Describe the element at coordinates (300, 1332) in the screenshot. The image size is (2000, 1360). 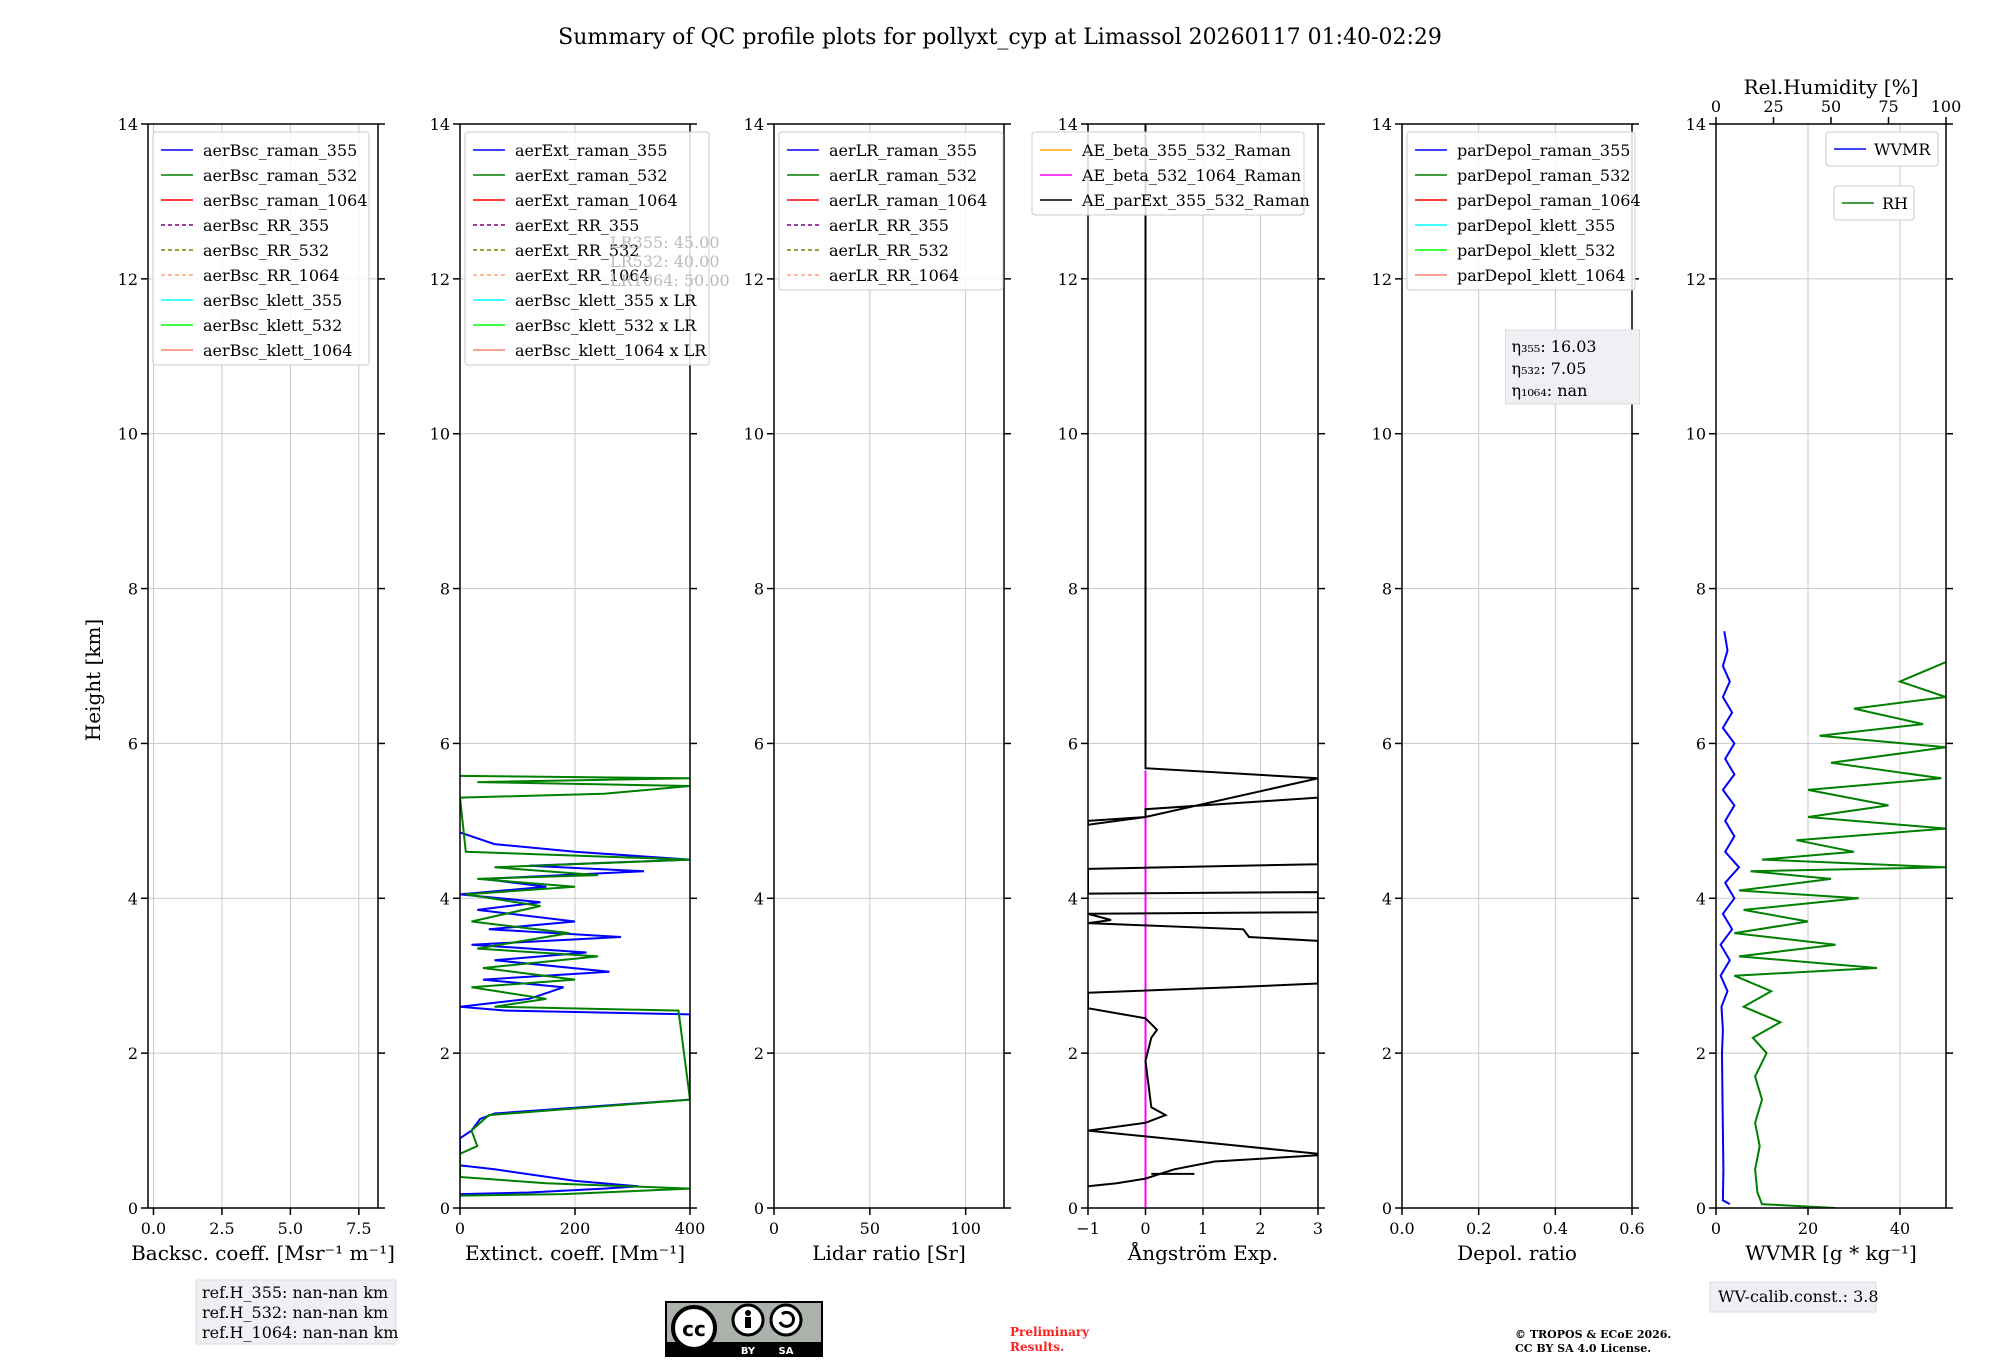
I see `refh-1064: ref.H_1064: nan-nan km` at that location.